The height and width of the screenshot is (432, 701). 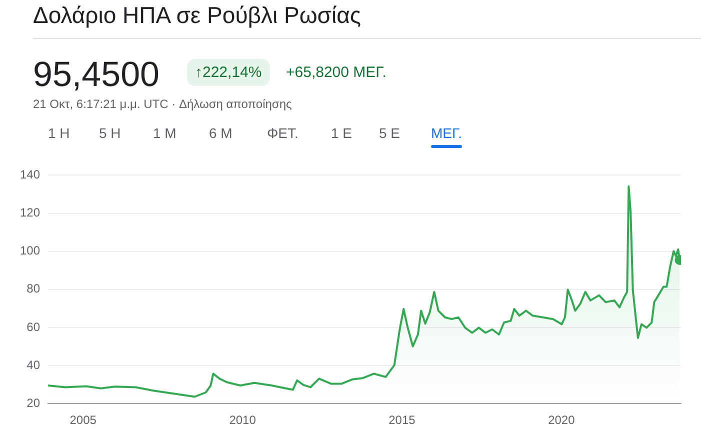 I want to click on text: 1 Μ, so click(x=164, y=133).